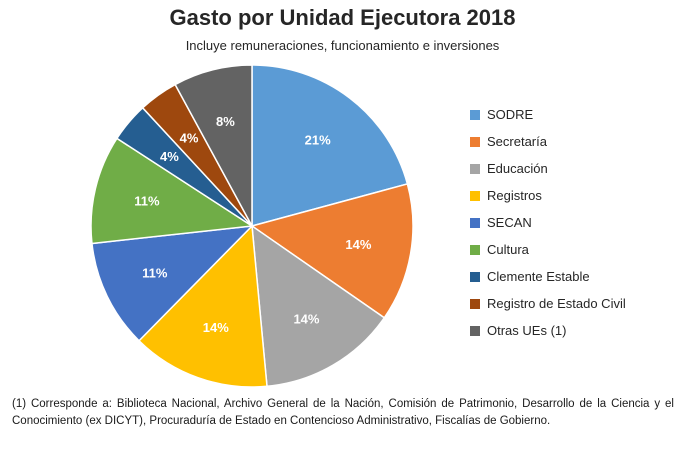 This screenshot has width=685, height=461. What do you see at coordinates (147, 201) in the screenshot?
I see `data-label-cultura: 11%` at bounding box center [147, 201].